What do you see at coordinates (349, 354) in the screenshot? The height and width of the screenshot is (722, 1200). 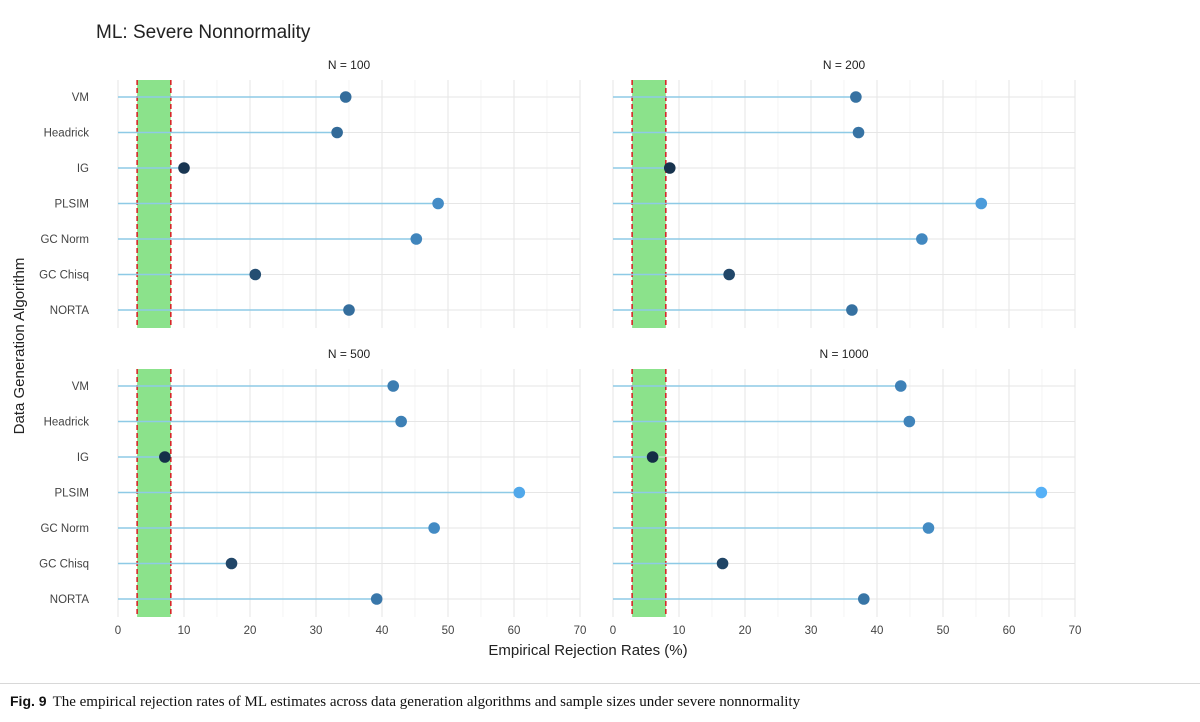 I see `facet-label: N = 500` at bounding box center [349, 354].